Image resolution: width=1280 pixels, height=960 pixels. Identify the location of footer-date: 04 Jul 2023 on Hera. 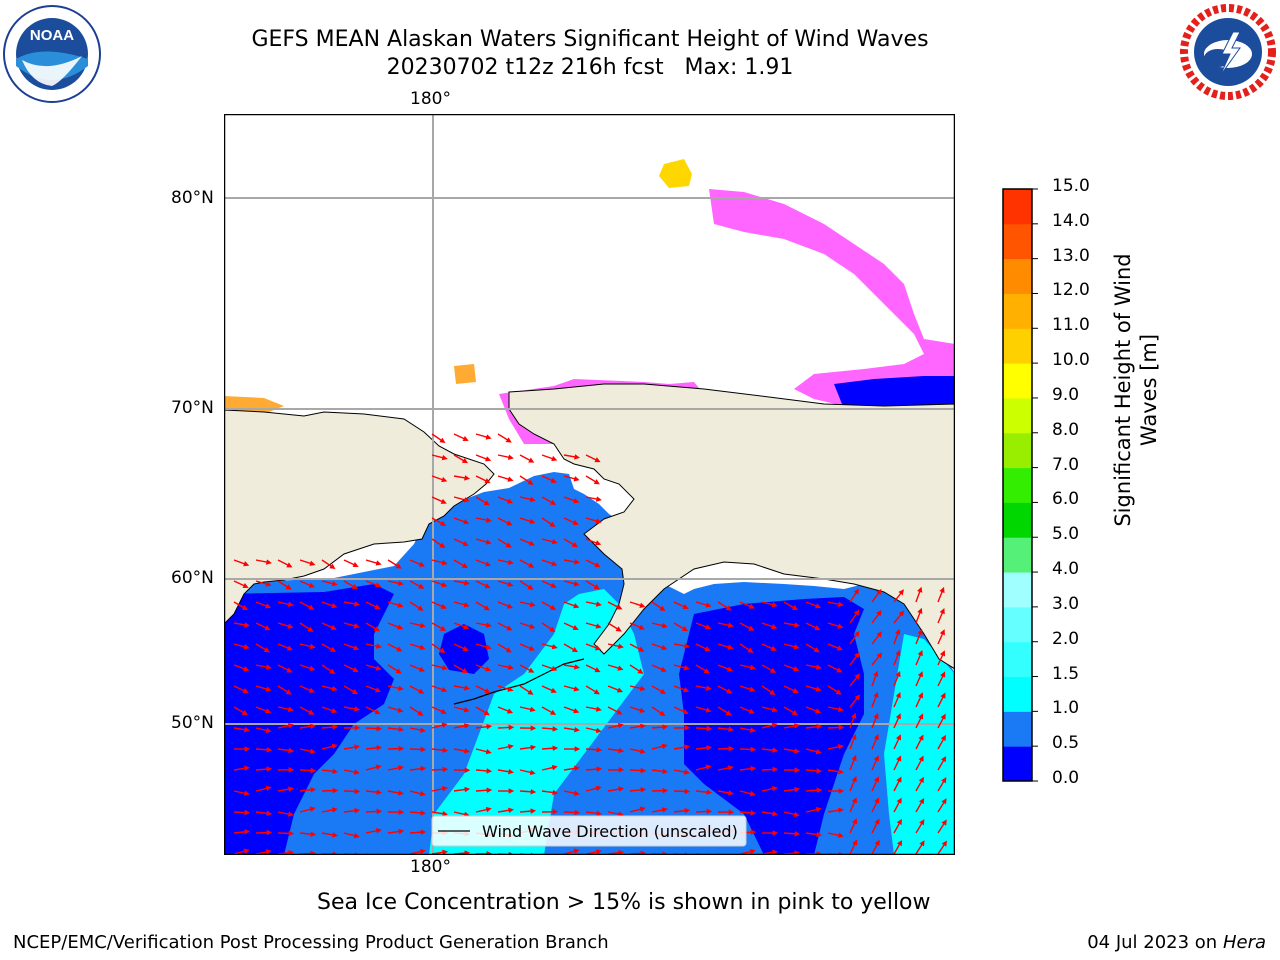
(1176, 942).